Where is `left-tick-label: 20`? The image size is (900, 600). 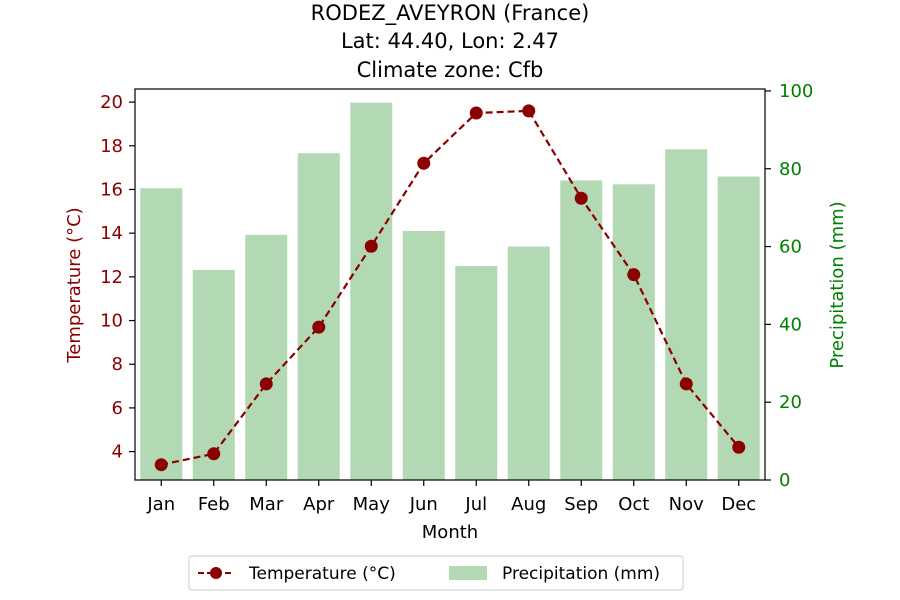
left-tick-label: 20 is located at coordinates (111, 102).